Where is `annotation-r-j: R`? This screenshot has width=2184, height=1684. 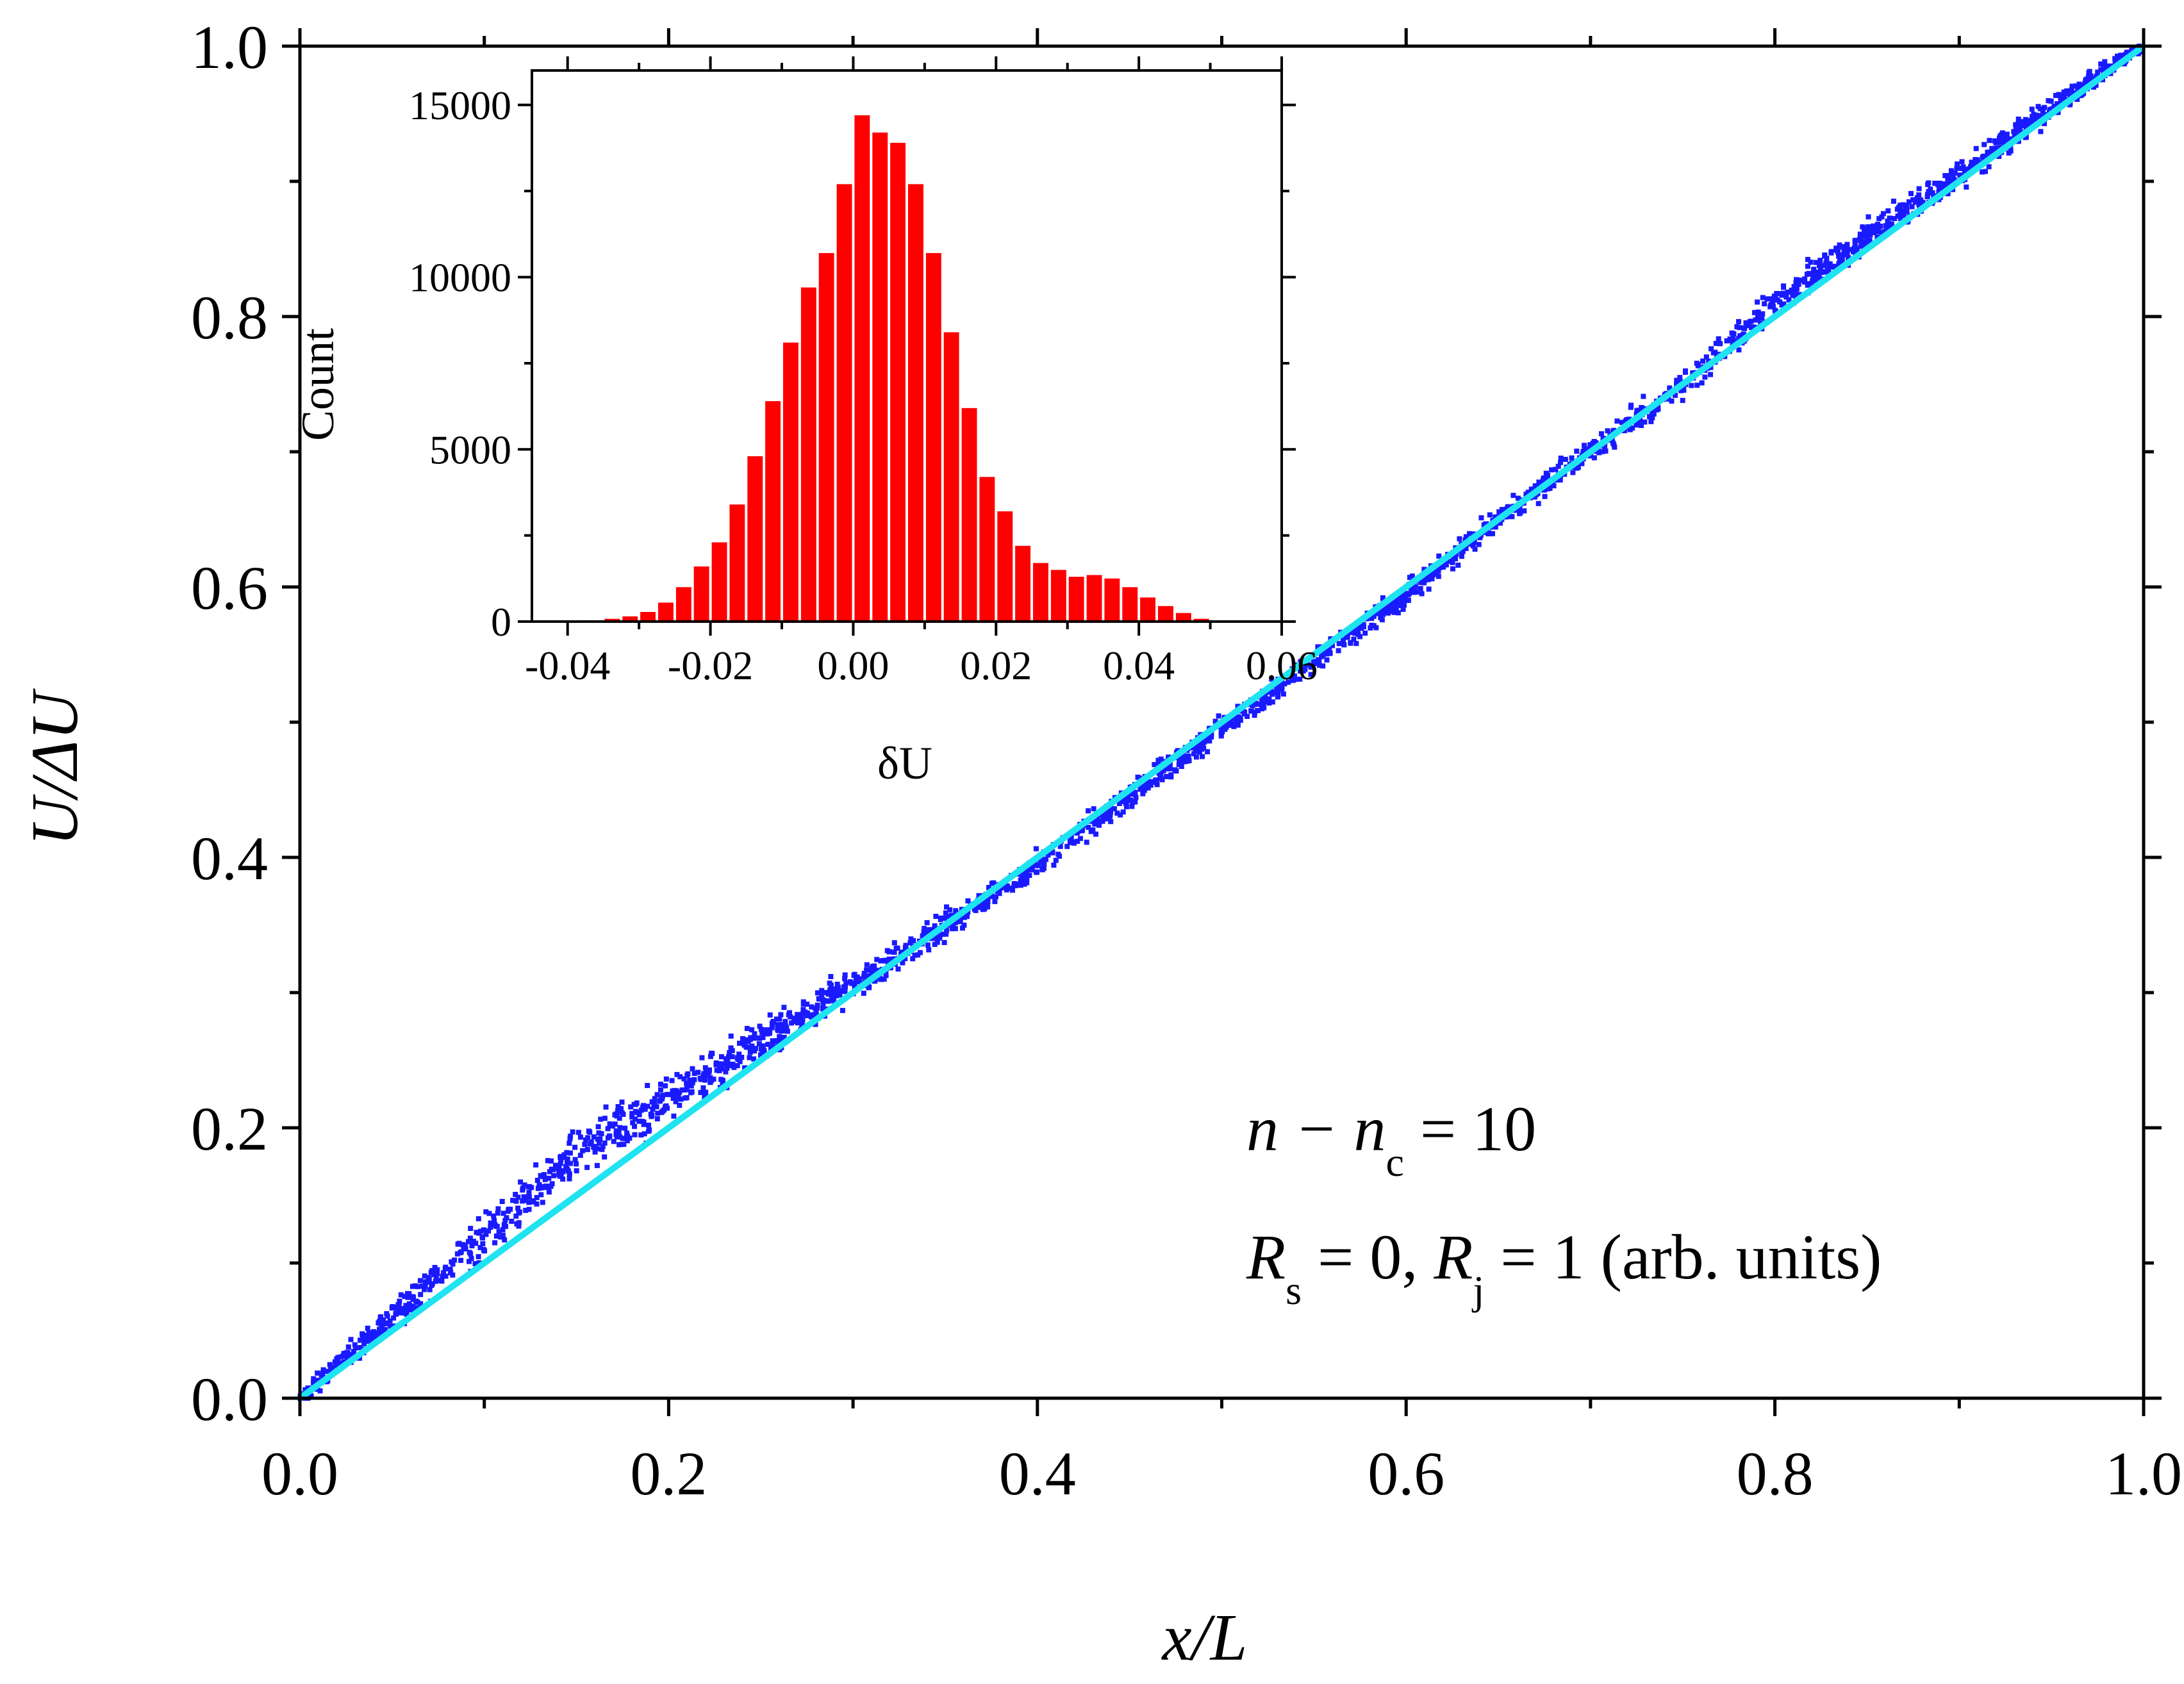 annotation-r-j: R is located at coordinates (1453, 1256).